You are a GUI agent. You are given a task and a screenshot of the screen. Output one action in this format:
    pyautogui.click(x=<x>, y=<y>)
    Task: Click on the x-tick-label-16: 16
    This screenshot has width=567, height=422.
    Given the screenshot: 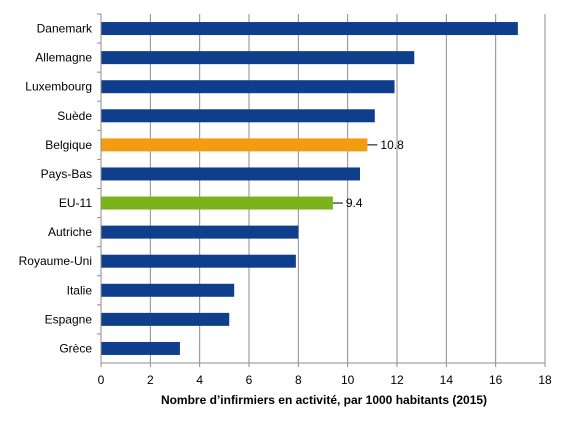 What is the action you would take?
    pyautogui.click(x=496, y=380)
    